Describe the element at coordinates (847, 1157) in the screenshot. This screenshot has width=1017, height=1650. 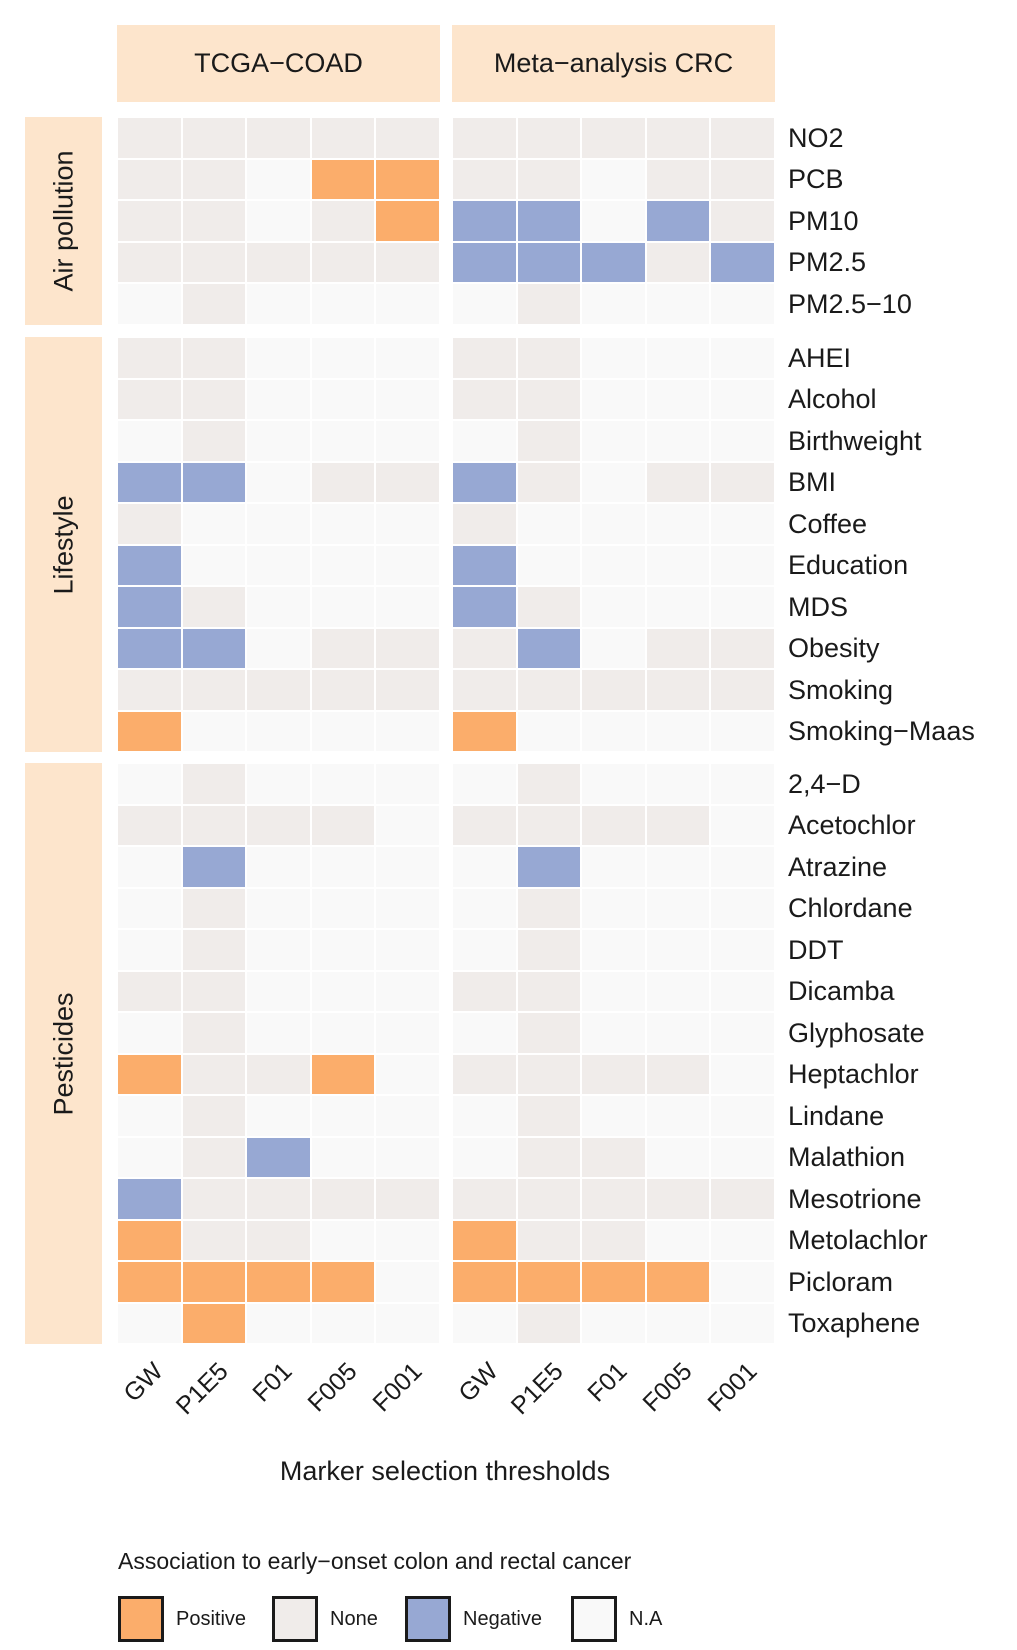
I see `row-label: Malathion` at that location.